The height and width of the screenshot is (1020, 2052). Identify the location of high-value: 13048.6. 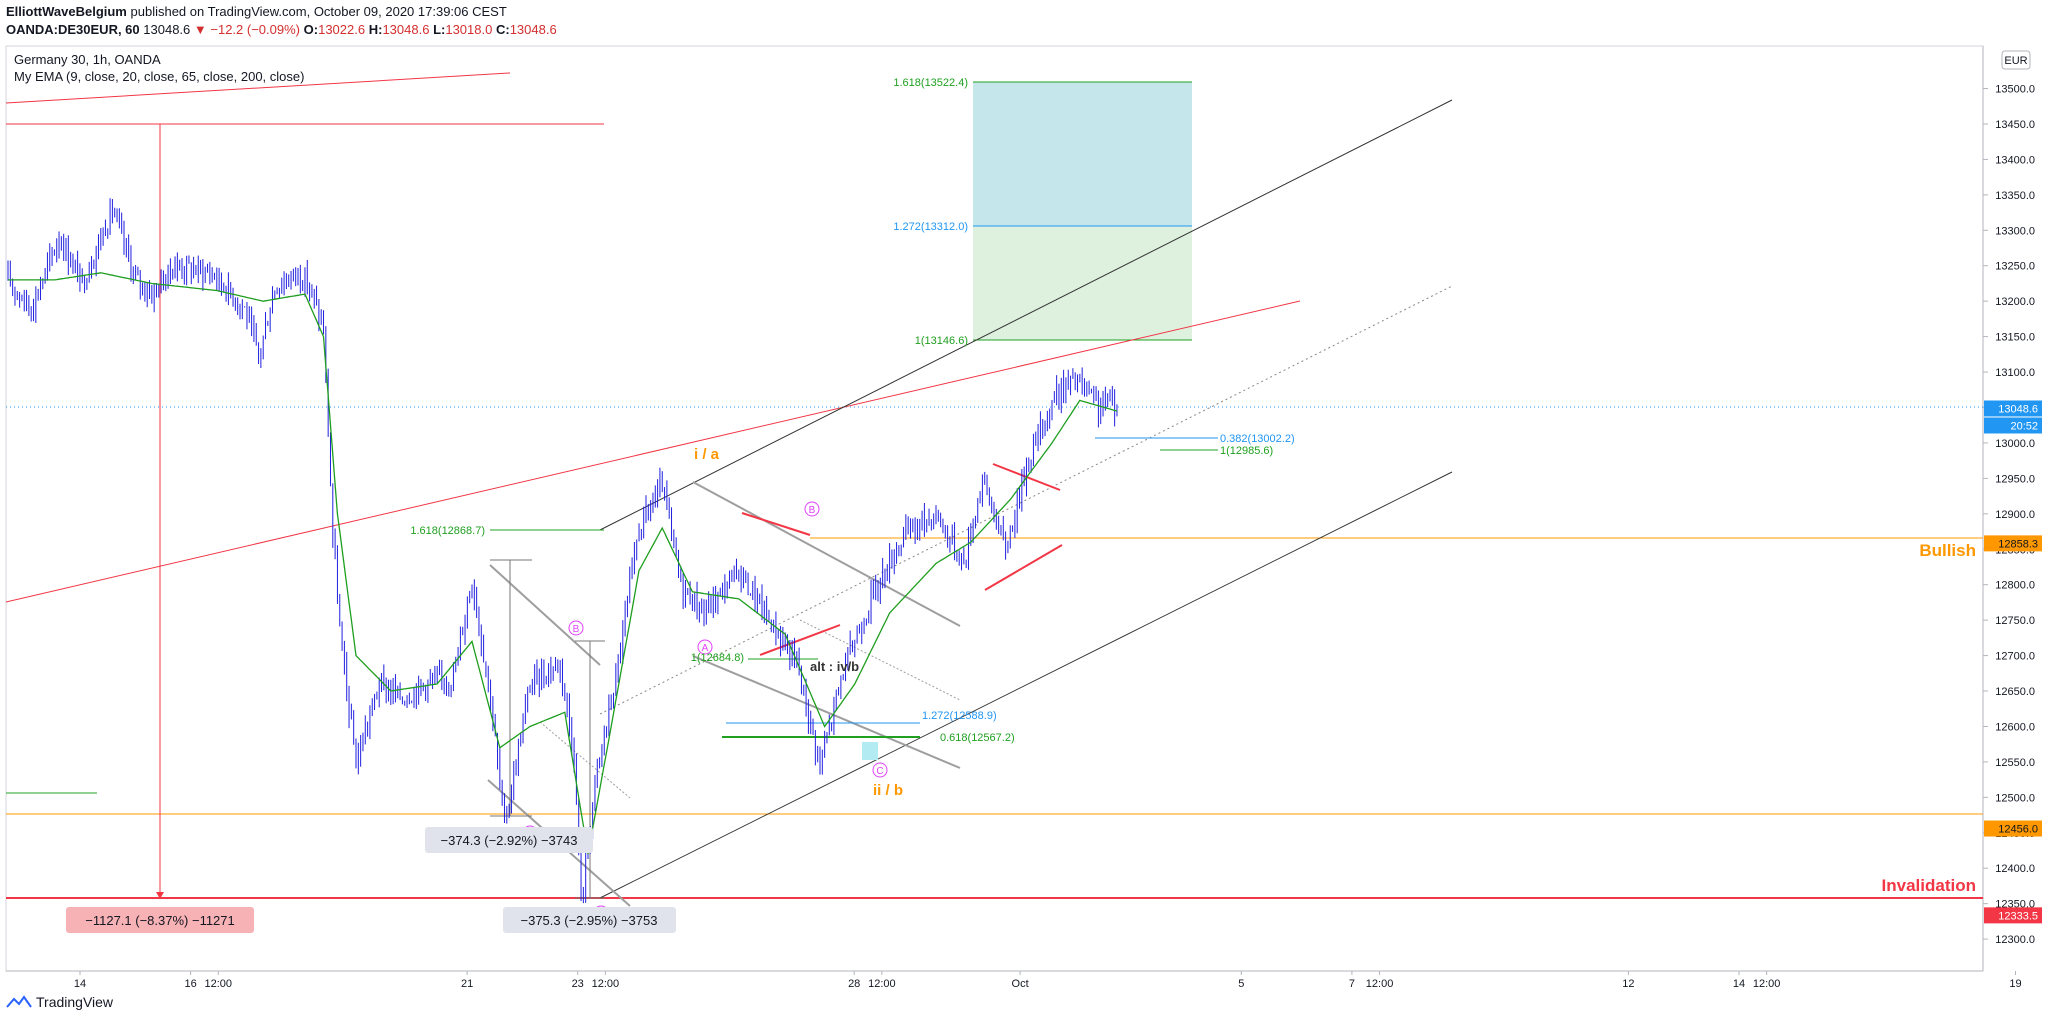
(406, 29).